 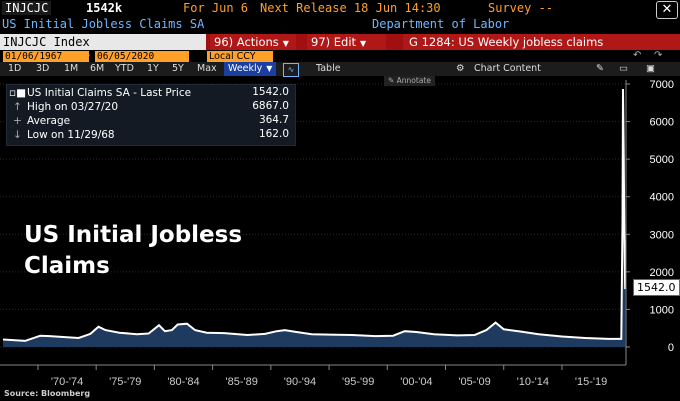 What do you see at coordinates (46, 56) in the screenshot?
I see `start-date-field: 01/06/1967` at bounding box center [46, 56].